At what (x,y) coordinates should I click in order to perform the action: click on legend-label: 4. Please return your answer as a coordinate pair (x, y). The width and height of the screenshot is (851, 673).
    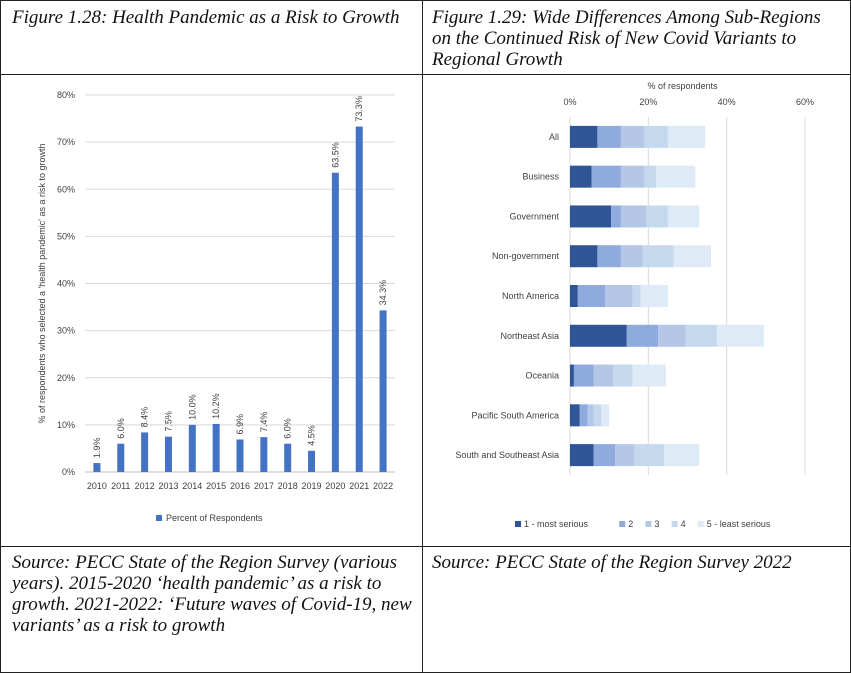
    Looking at the image, I should click on (683, 524).